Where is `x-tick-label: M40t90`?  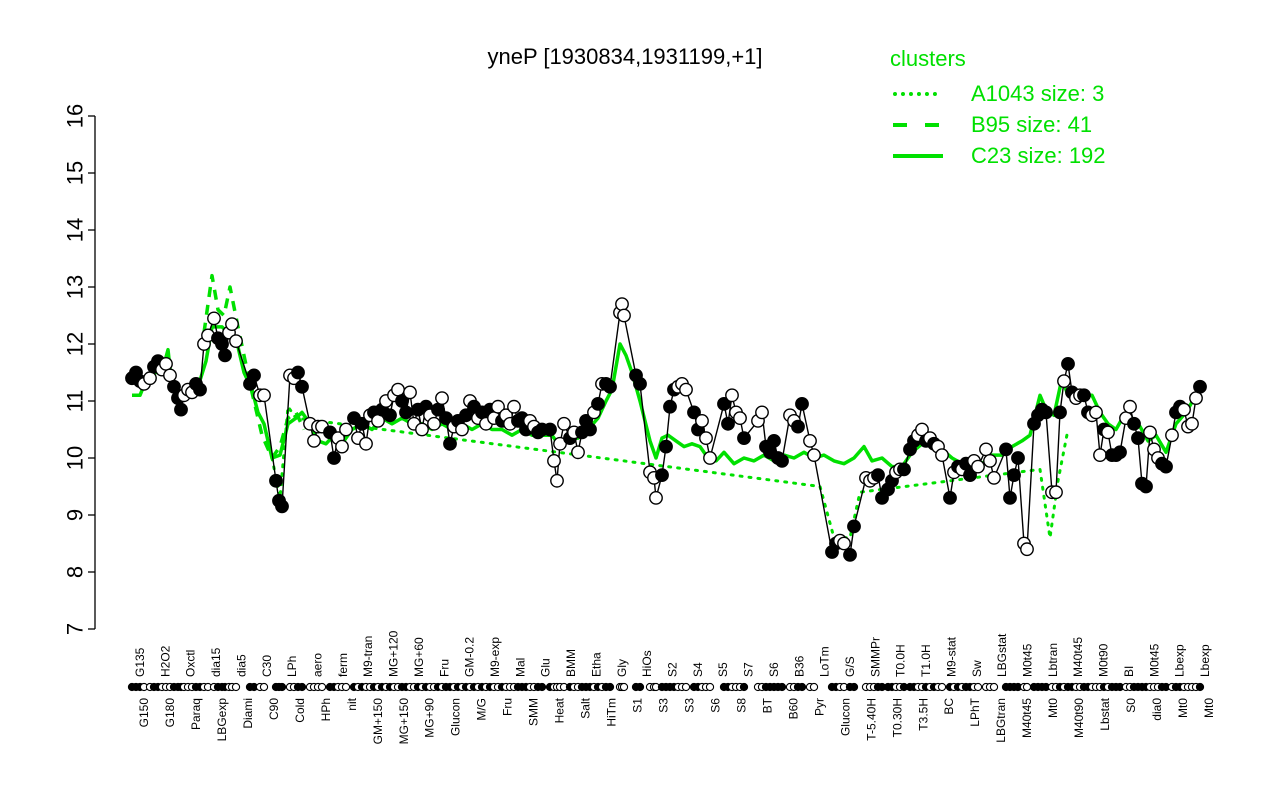 x-tick-label: M40t90 is located at coordinates (1079, 718).